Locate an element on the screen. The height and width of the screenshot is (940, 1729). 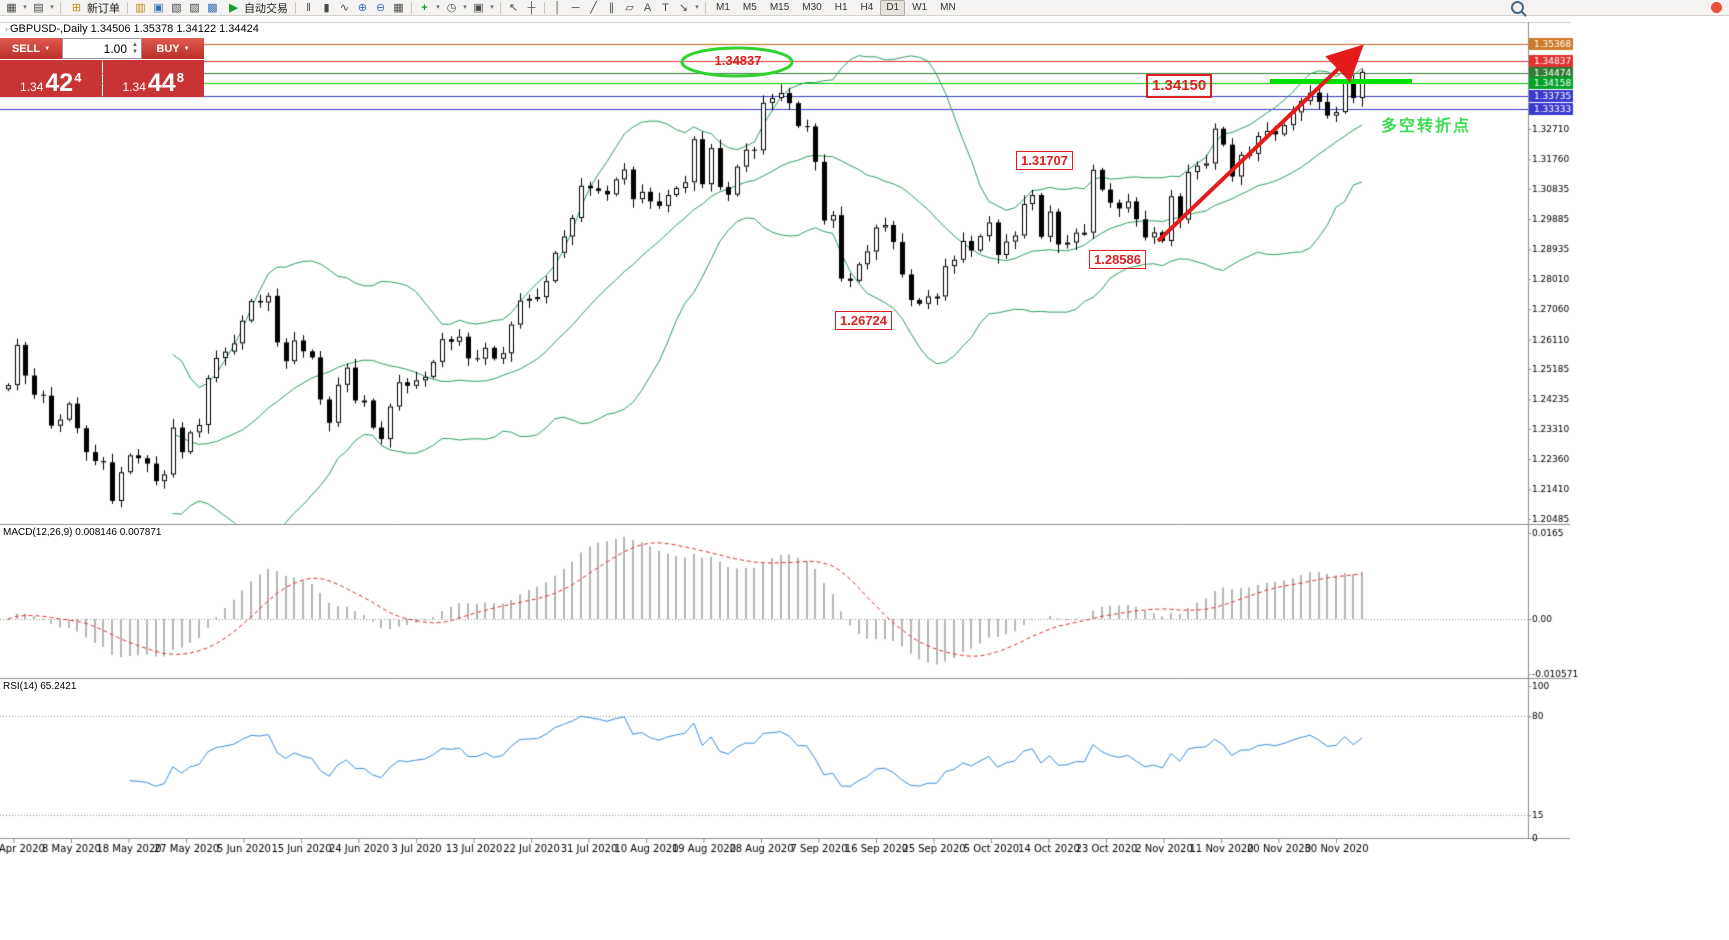
price-annotation-breakout: 1.34150 is located at coordinates (1179, 86).